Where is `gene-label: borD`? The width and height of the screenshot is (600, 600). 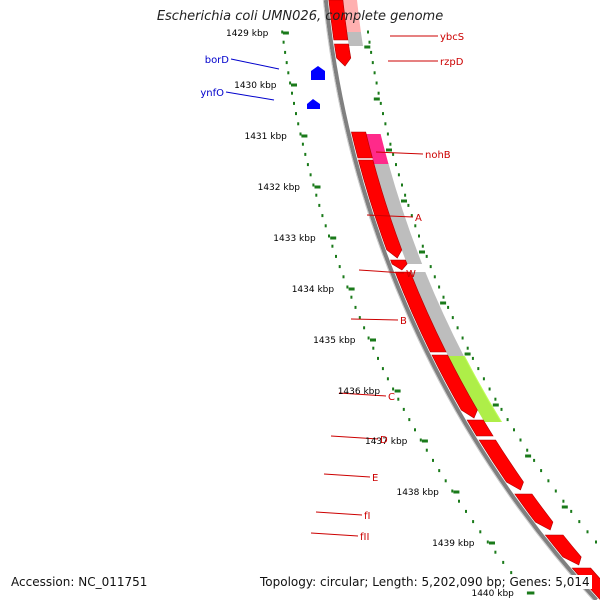 gene-label: borD is located at coordinates (217, 60).